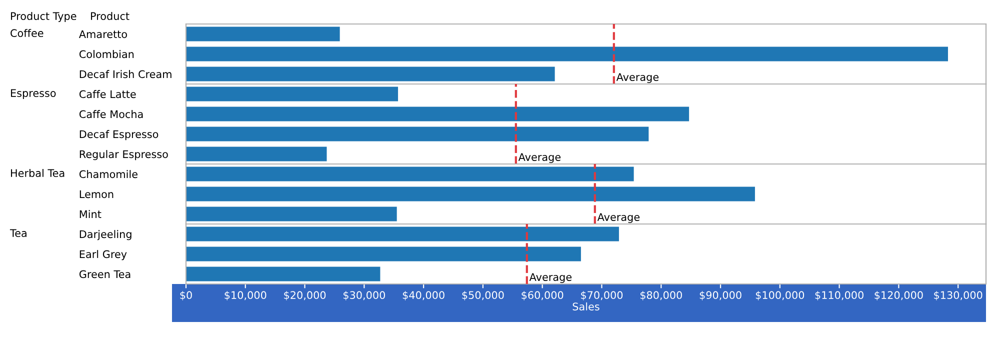 The width and height of the screenshot is (990, 341). Describe the element at coordinates (839, 295) in the screenshot. I see `x-tick-label: $110,000` at that location.